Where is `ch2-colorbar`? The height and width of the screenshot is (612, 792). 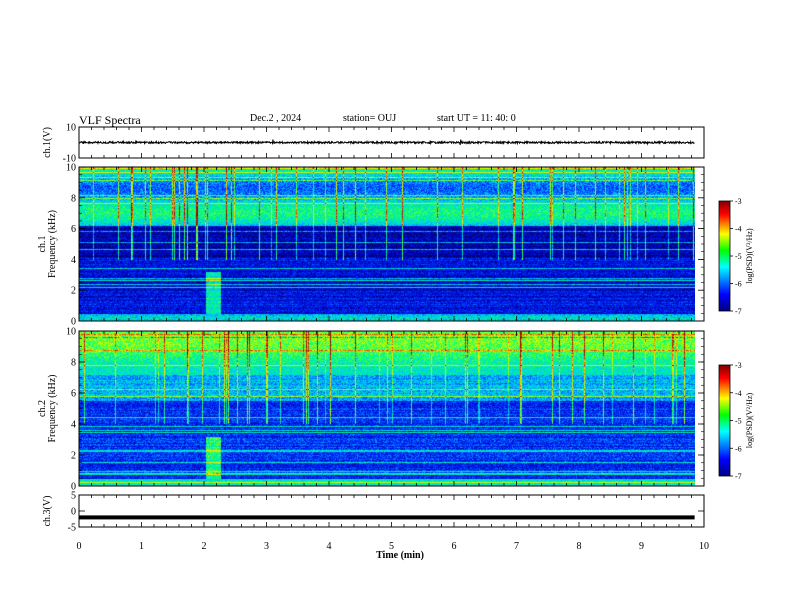
ch2-colorbar is located at coordinates (724, 420).